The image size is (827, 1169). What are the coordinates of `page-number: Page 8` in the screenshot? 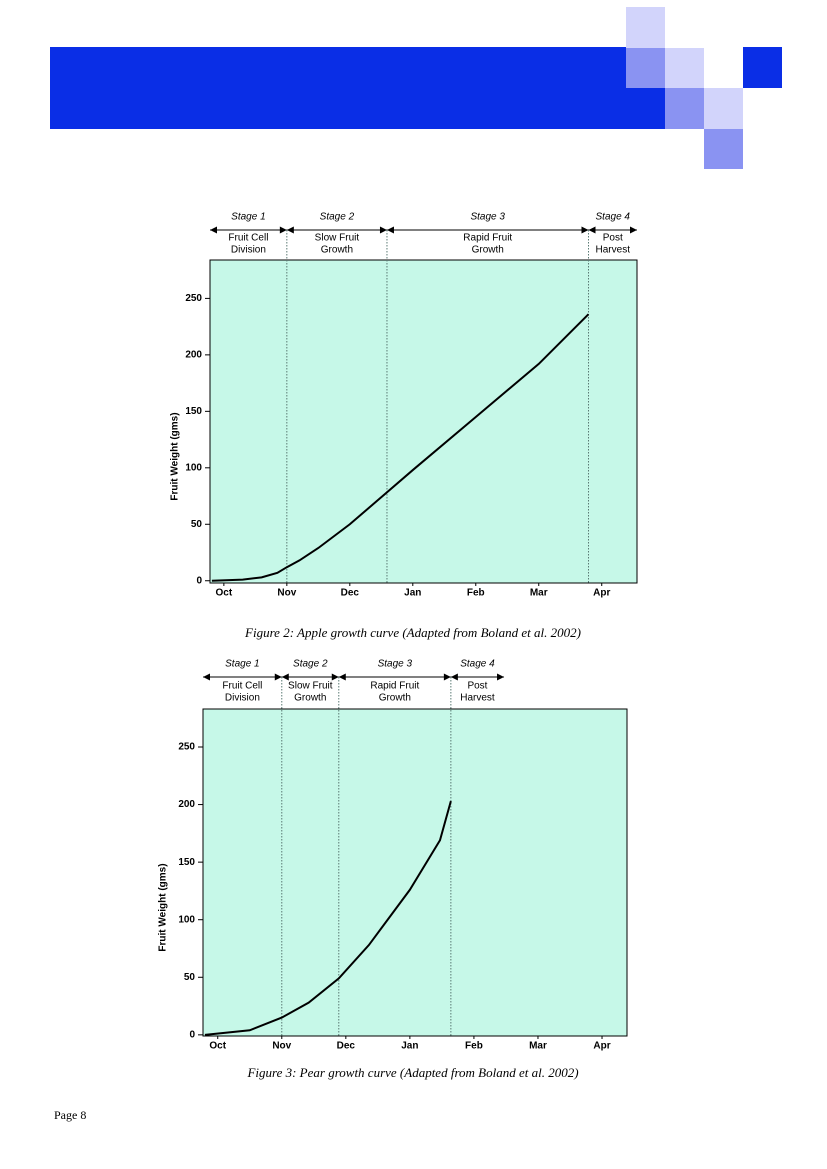 It's located at (70, 1115).